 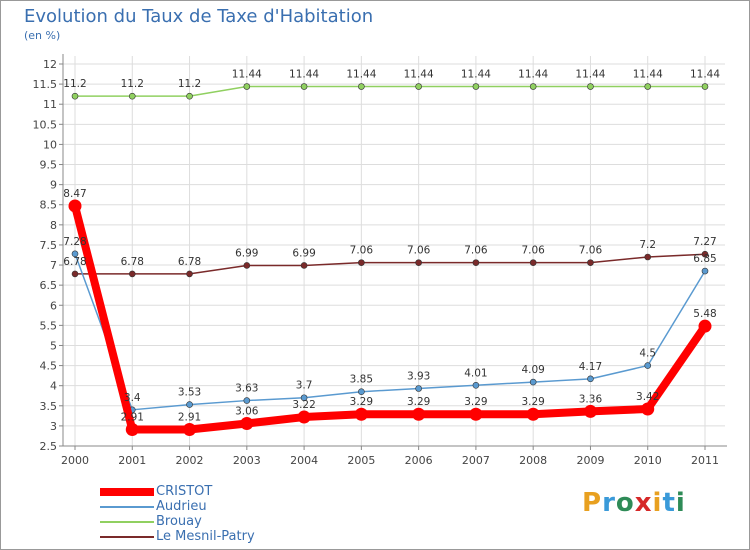 I want to click on y-tick-label: 7, so click(x=53, y=265).